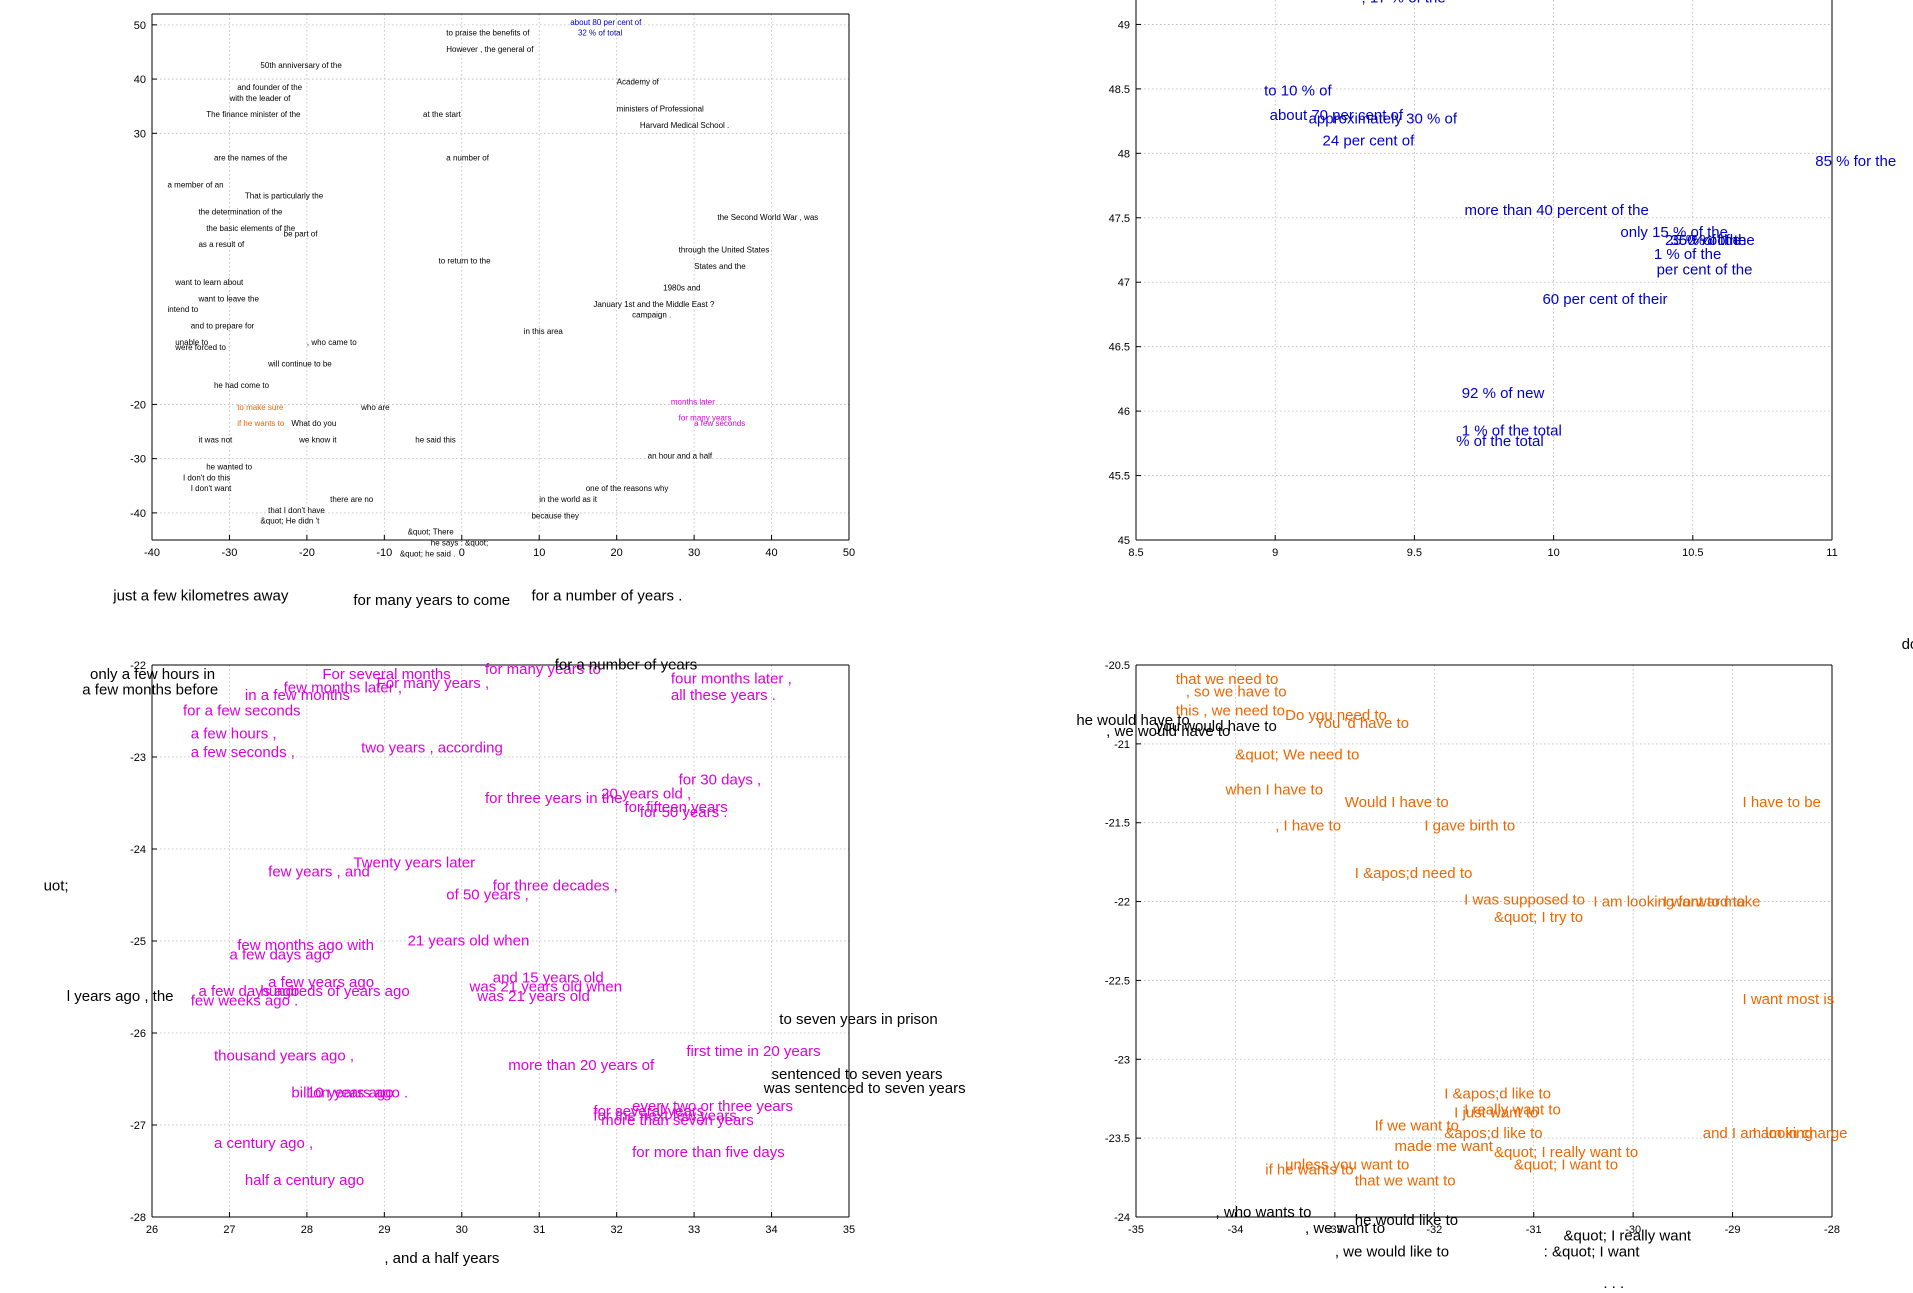 This screenshot has width=1913, height=1293. What do you see at coordinates (343, 688) in the screenshot?
I see `data-point-label: few months later ,` at bounding box center [343, 688].